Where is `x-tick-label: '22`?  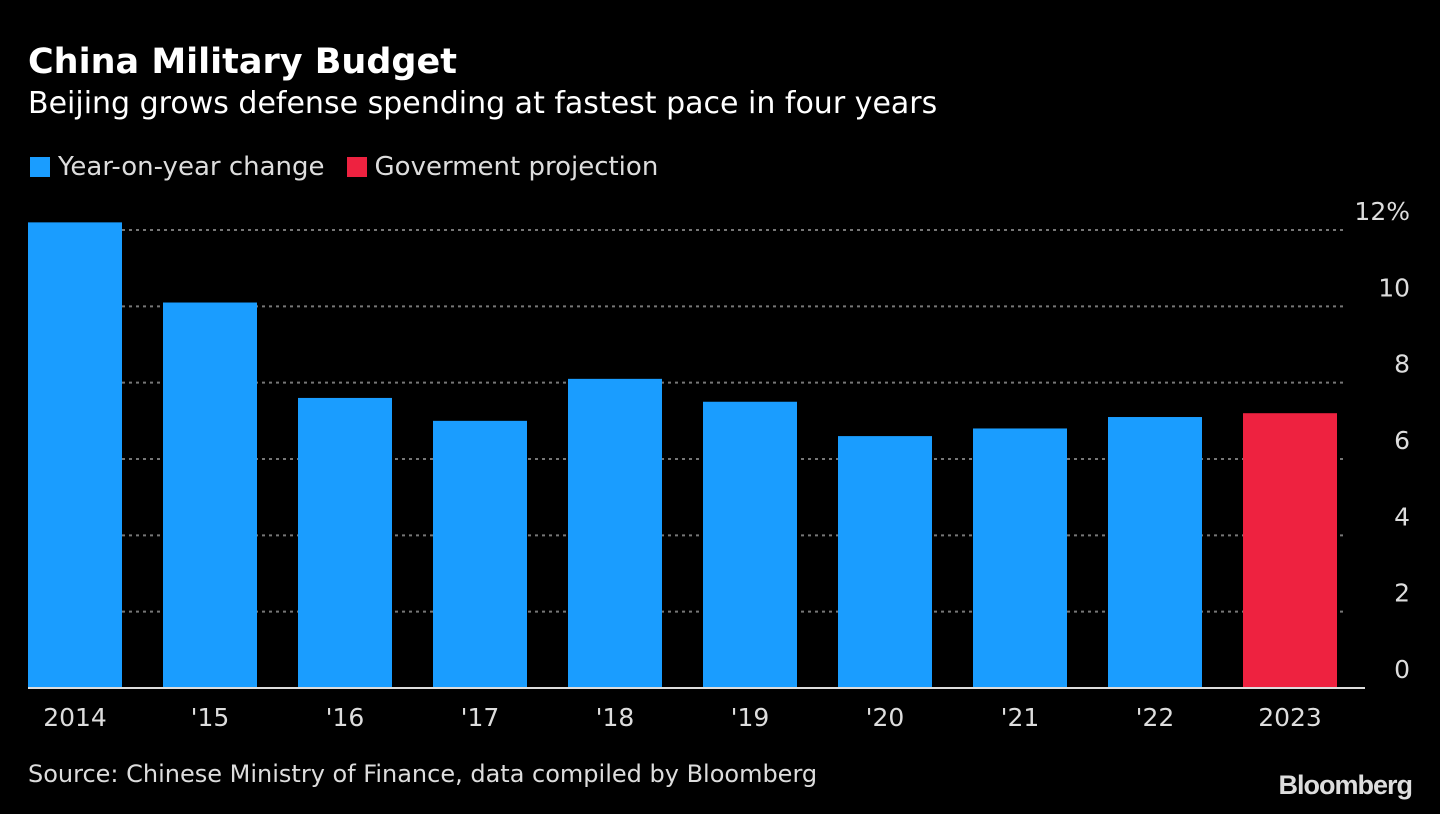 x-tick-label: '22 is located at coordinates (1155, 717).